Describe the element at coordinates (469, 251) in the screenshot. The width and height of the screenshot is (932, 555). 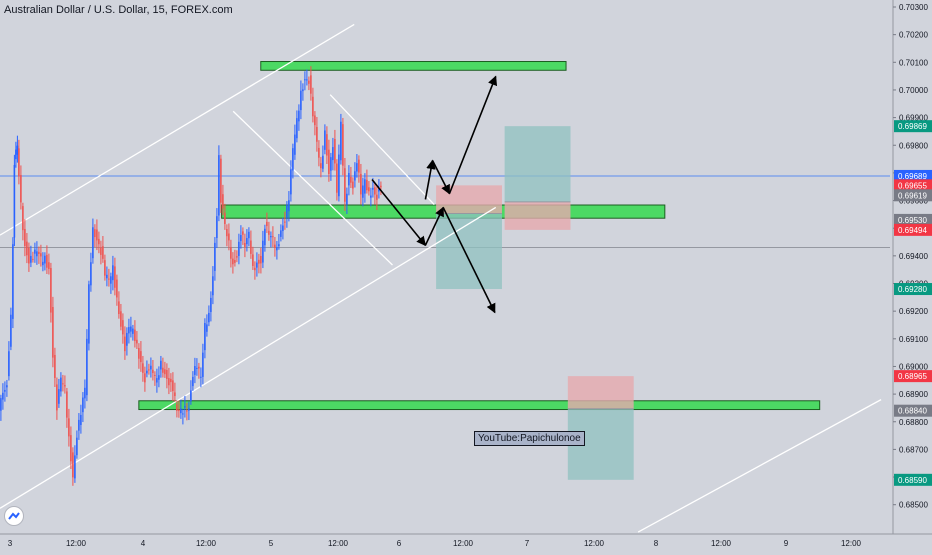
I see `short-position-1-target-zone` at that location.